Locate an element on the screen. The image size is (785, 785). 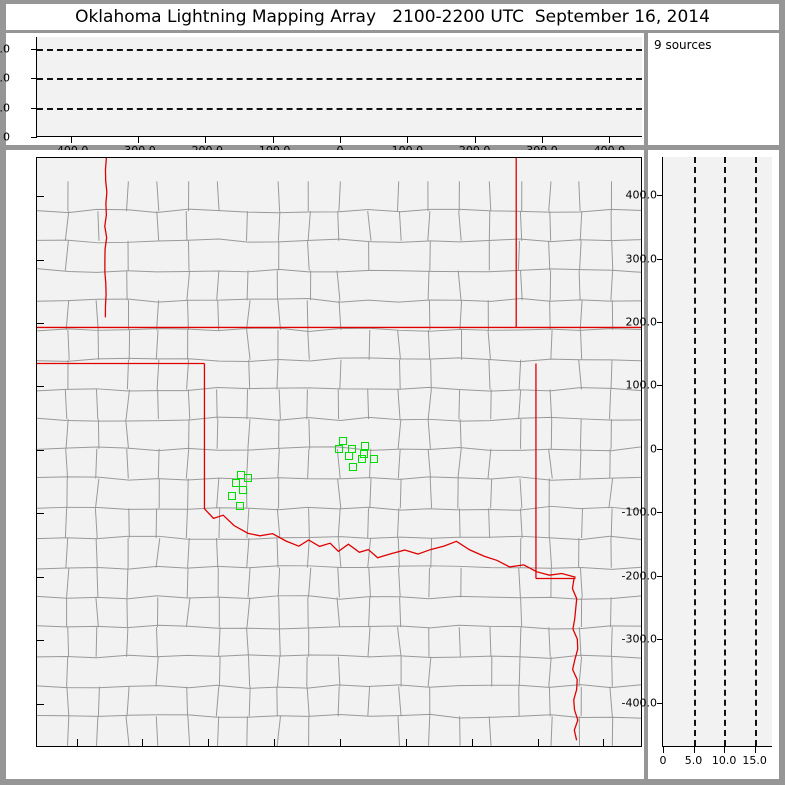
gridline-horizontal is located at coordinates (339, 49).